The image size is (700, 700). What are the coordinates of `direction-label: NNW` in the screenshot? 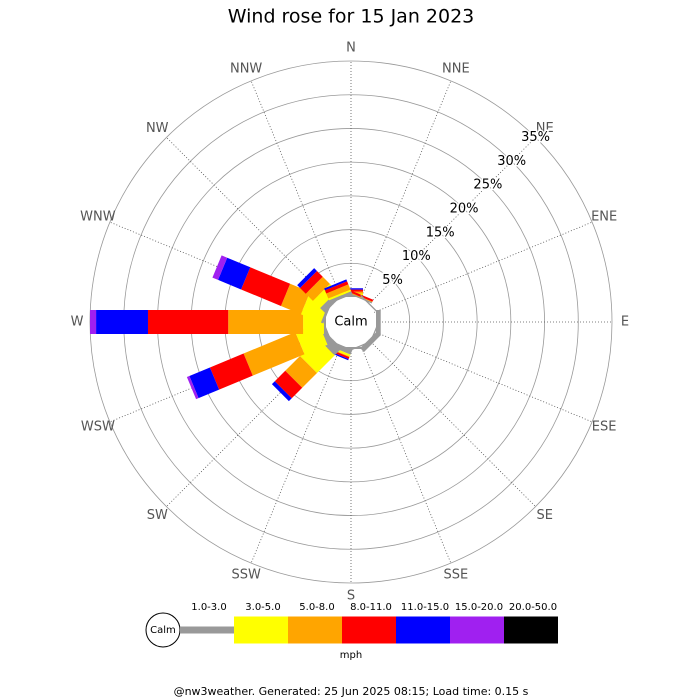 It's located at (246, 68).